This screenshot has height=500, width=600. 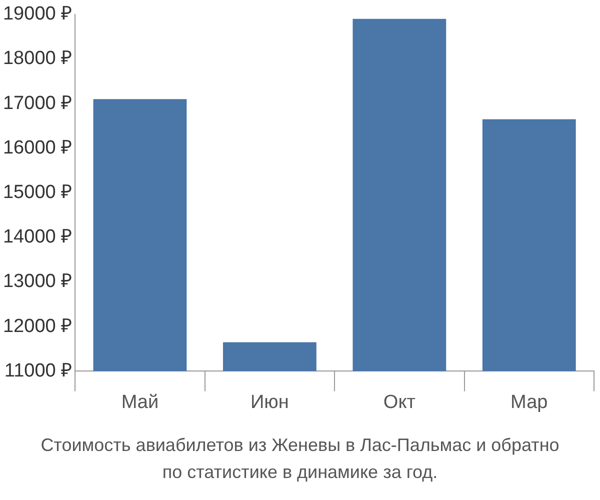 What do you see at coordinates (269, 402) in the screenshot?
I see `x-tick-label: Июн` at bounding box center [269, 402].